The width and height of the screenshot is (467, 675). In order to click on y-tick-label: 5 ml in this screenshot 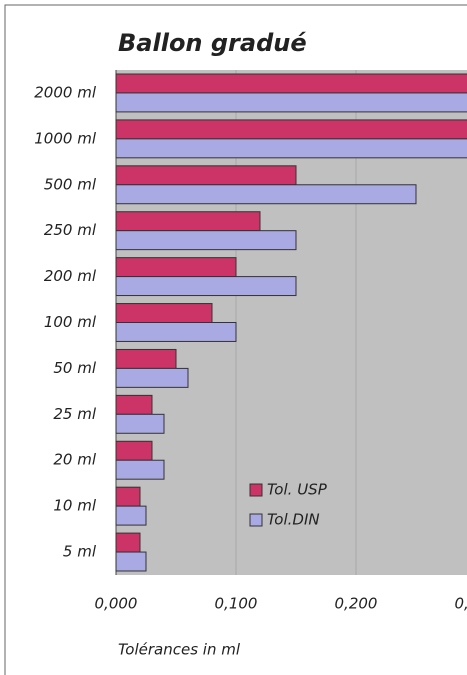, I will do `click(80, 552)`.